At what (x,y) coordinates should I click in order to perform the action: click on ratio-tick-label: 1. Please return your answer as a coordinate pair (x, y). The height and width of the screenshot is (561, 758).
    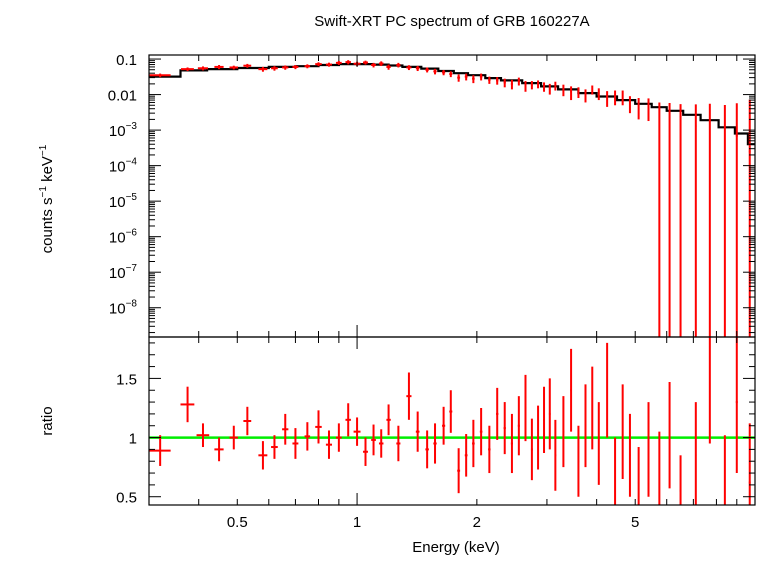
    Looking at the image, I should click on (133, 439).